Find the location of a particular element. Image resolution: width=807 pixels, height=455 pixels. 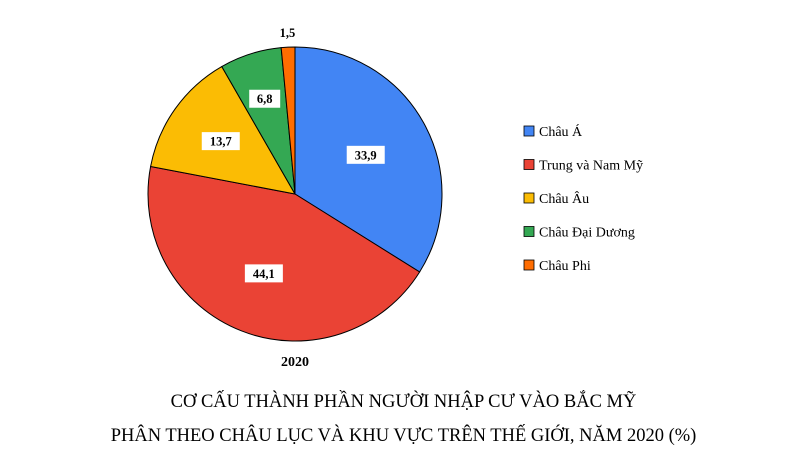

legend-label-4: Châu Đại Dương is located at coordinates (587, 233).